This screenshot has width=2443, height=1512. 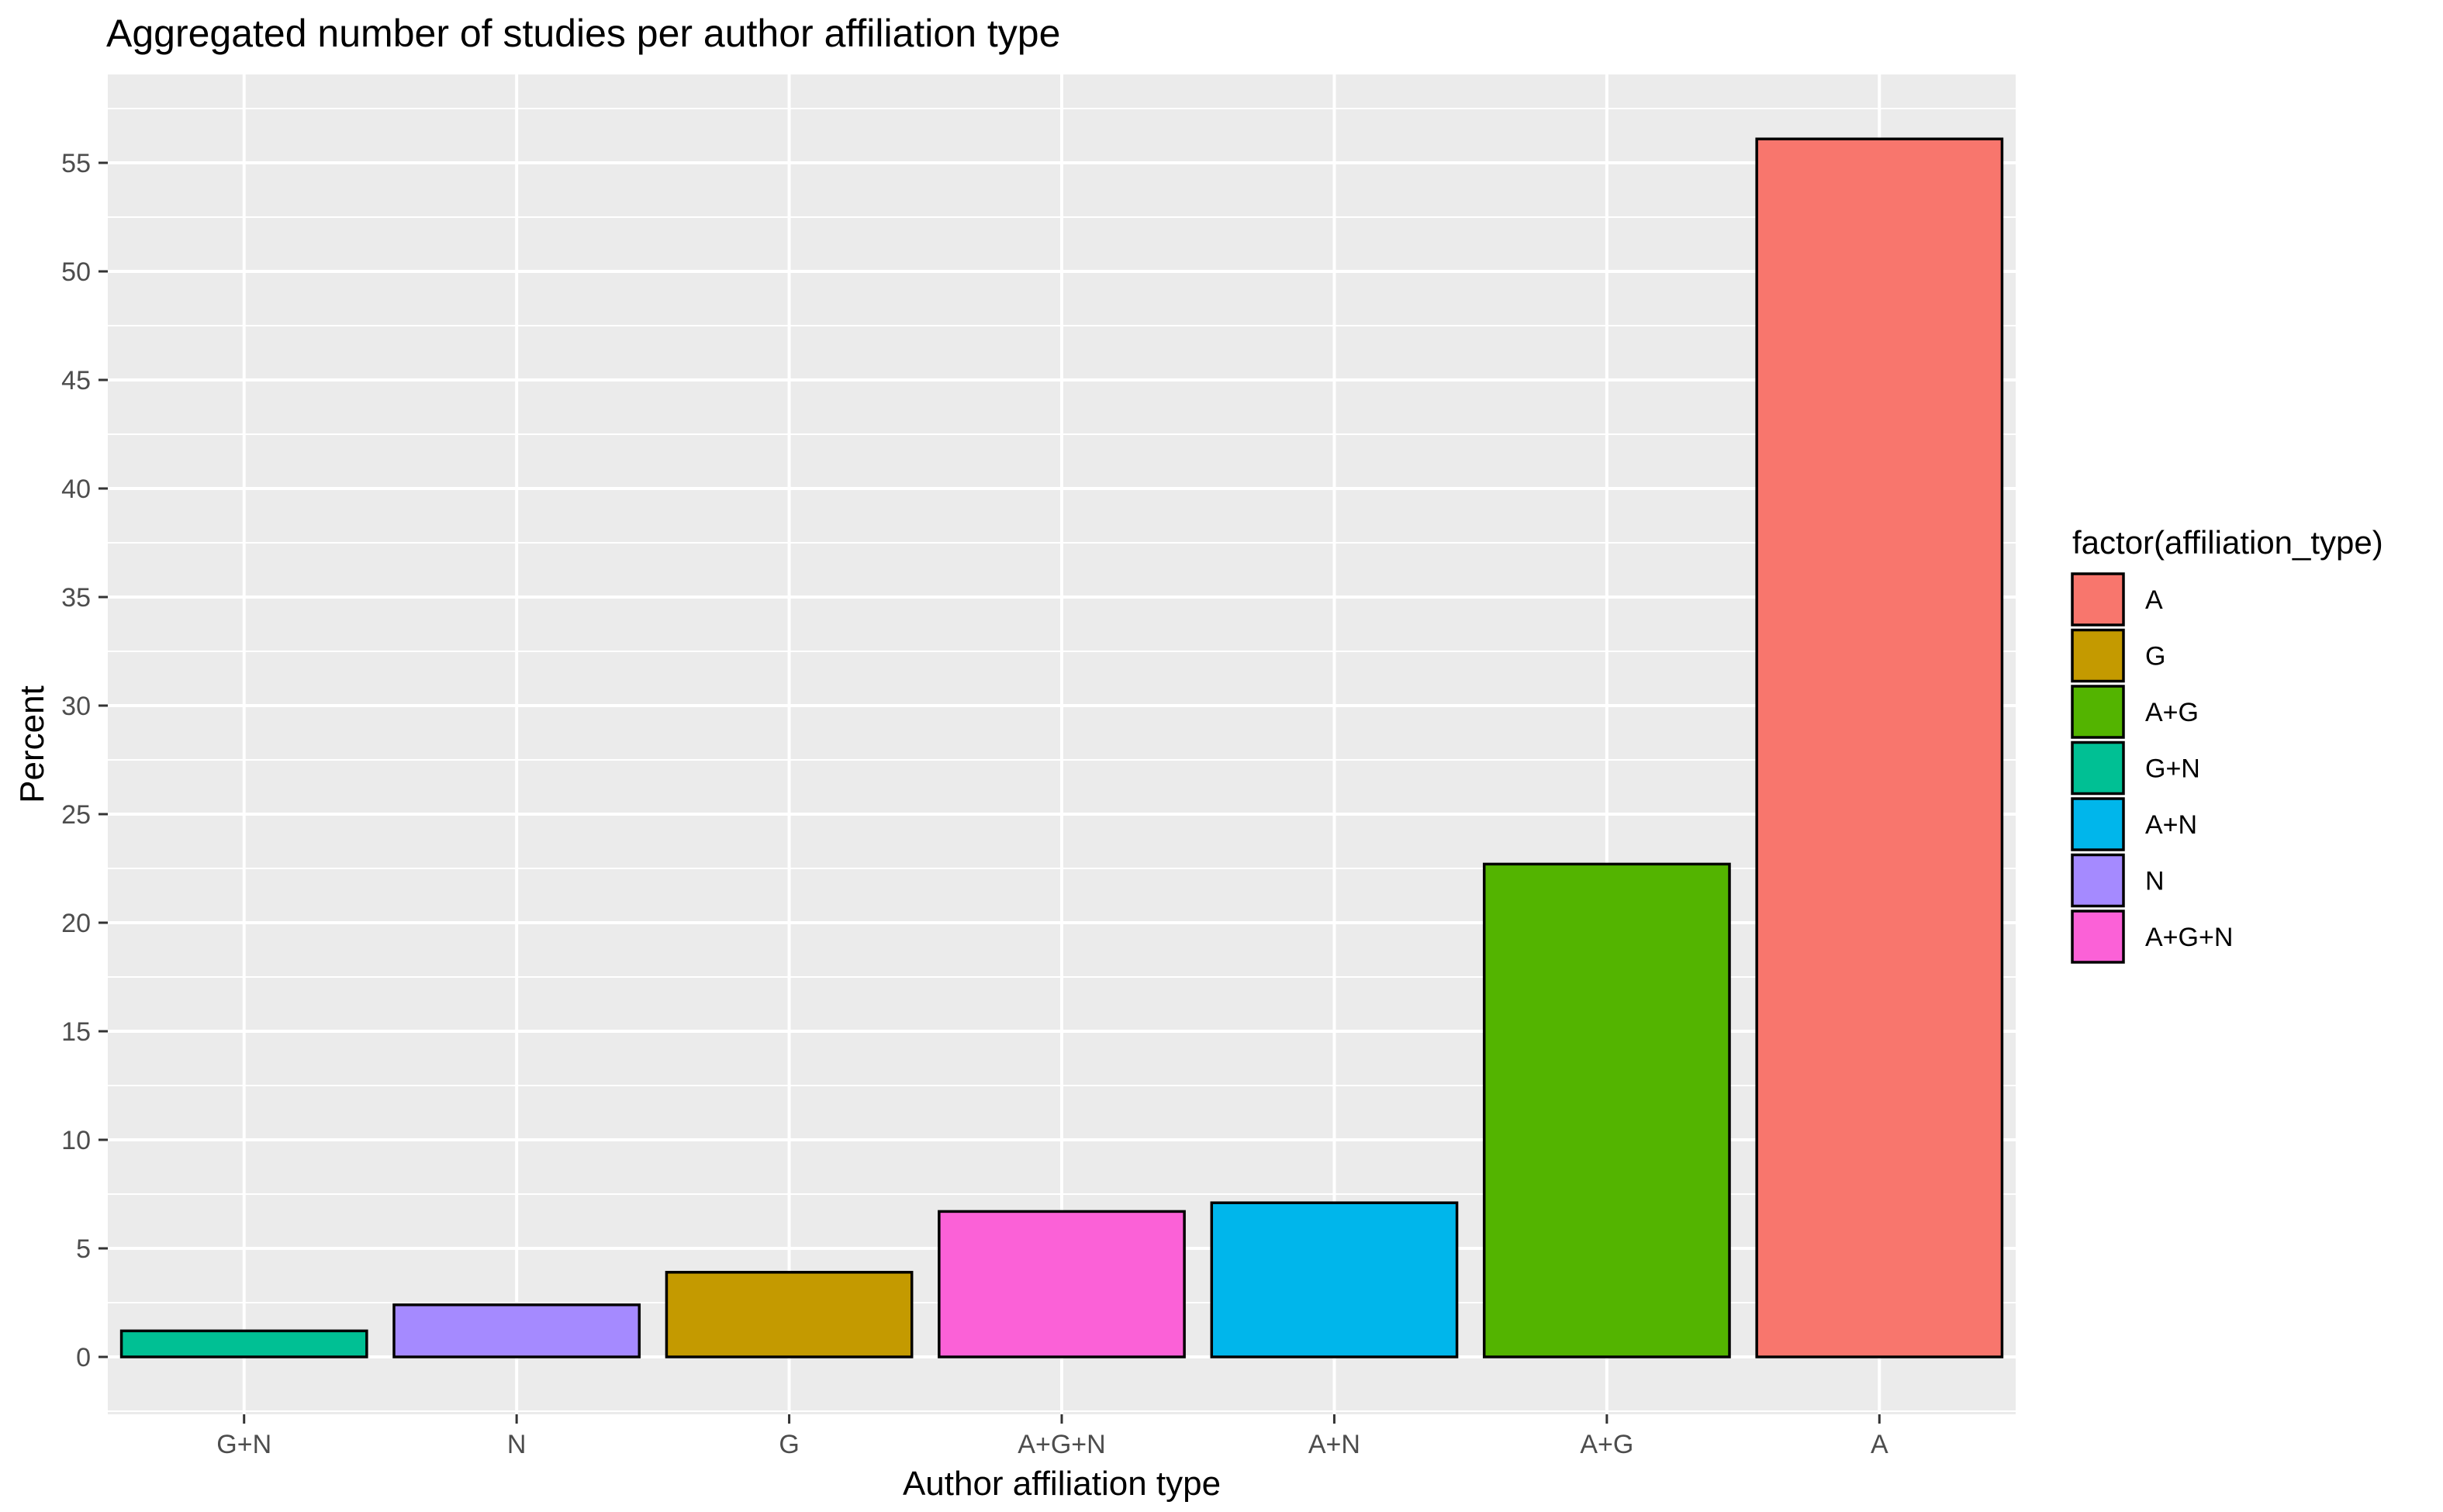 I want to click on x-tick-label: N, so click(x=517, y=1444).